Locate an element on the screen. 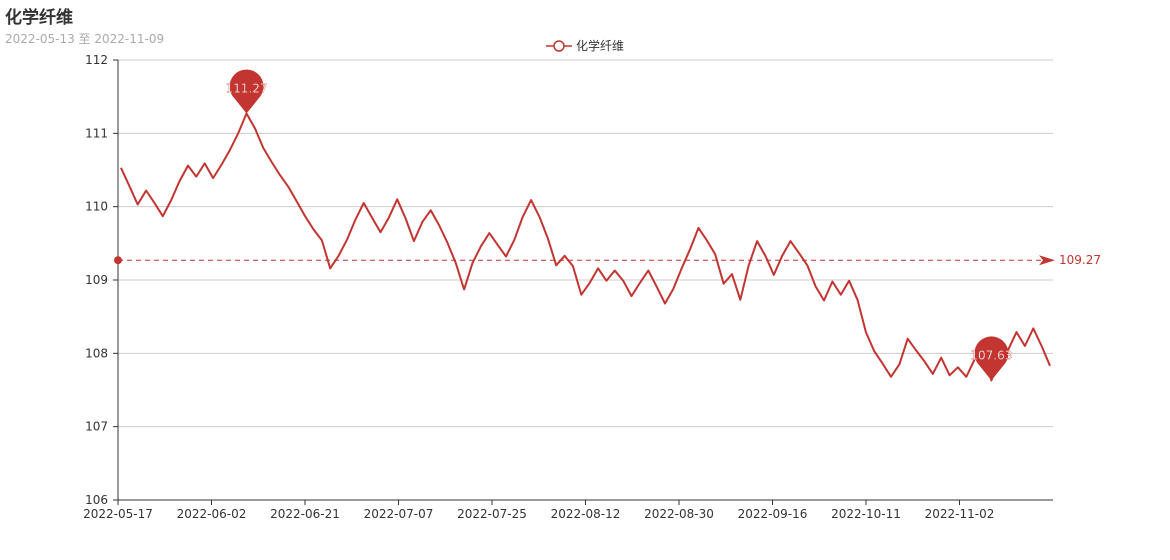 The width and height of the screenshot is (1170, 560). y-axis-ticks: 106 107 108 109 110 111 112 is located at coordinates (101, 280).